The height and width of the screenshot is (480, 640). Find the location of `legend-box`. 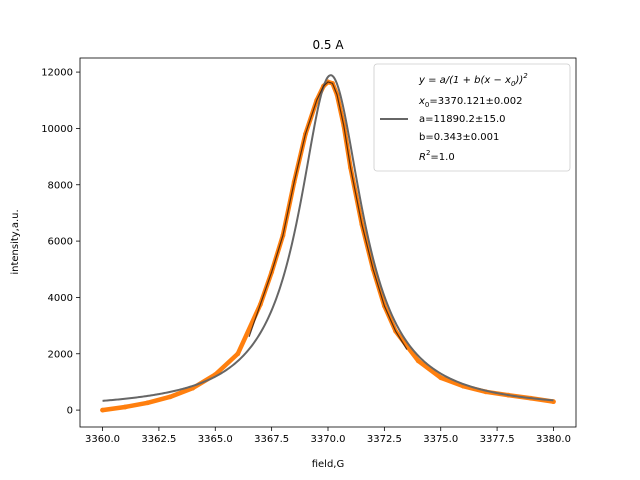

legend-box is located at coordinates (472, 117).